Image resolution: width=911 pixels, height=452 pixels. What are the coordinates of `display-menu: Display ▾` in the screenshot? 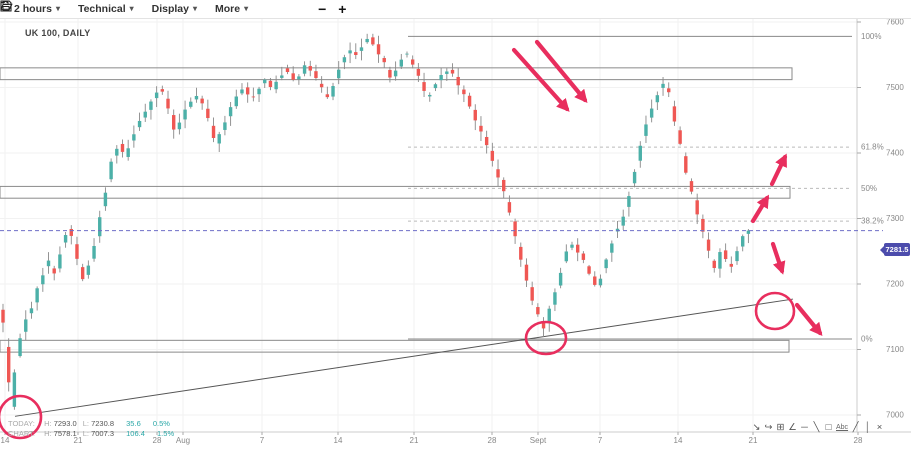 It's located at (174, 9).